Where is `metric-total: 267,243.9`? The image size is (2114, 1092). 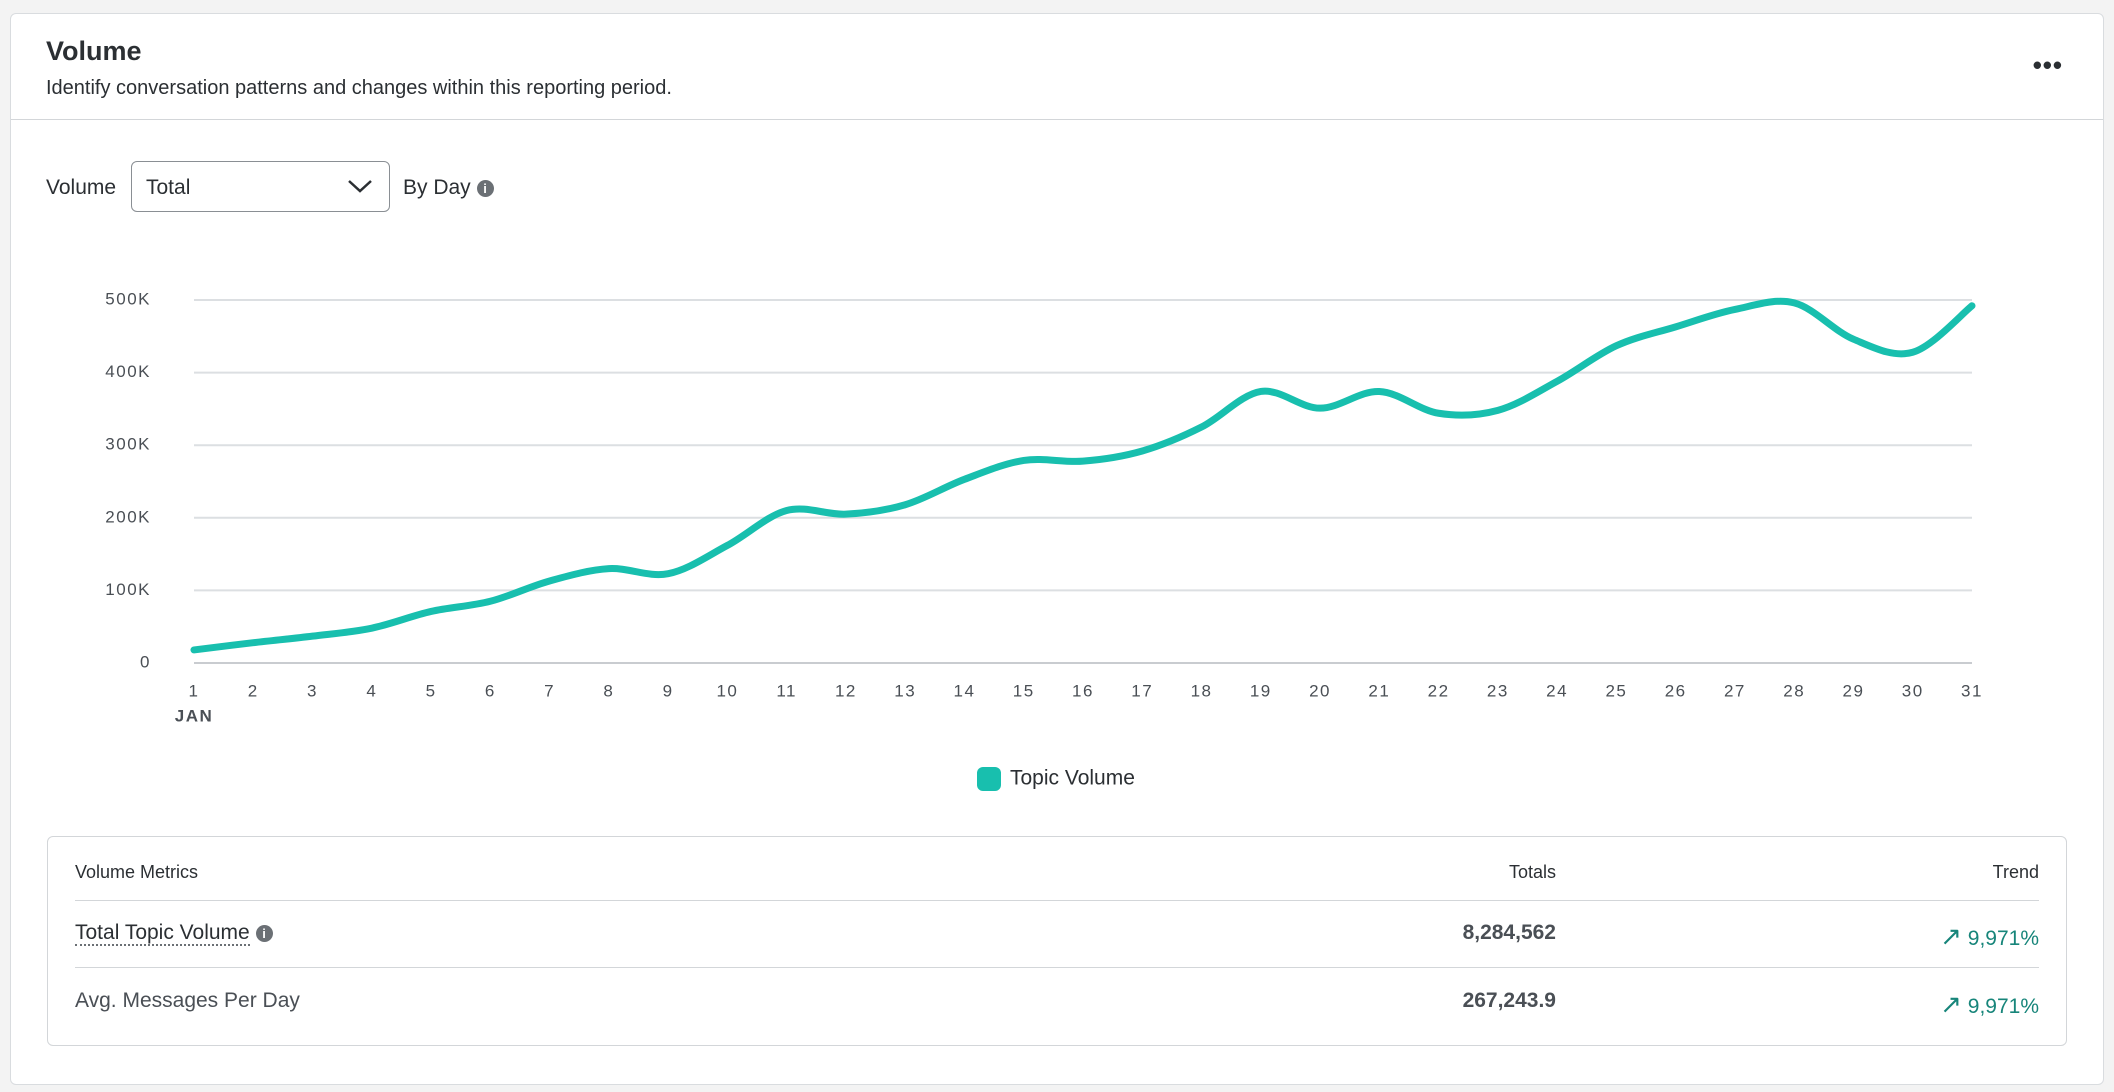 metric-total: 267,243.9 is located at coordinates (1509, 1000).